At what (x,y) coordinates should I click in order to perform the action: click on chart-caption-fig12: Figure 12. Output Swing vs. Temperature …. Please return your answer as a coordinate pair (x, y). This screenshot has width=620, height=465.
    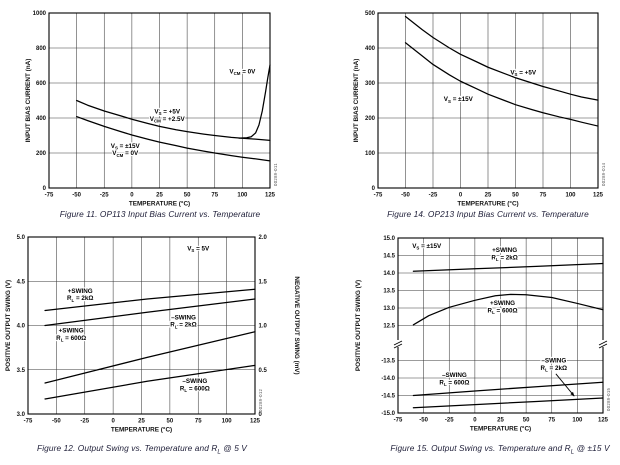
    Looking at the image, I should click on (142, 449).